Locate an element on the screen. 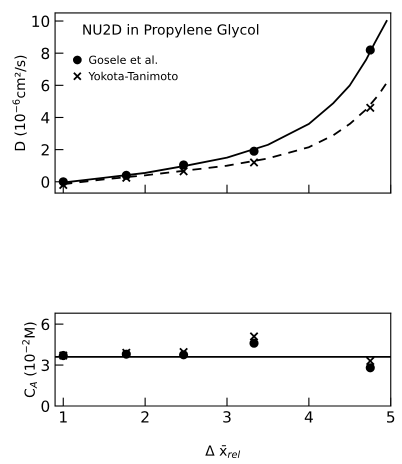 This screenshot has width=402, height=464. x-tick-label: 5 is located at coordinates (390, 417).